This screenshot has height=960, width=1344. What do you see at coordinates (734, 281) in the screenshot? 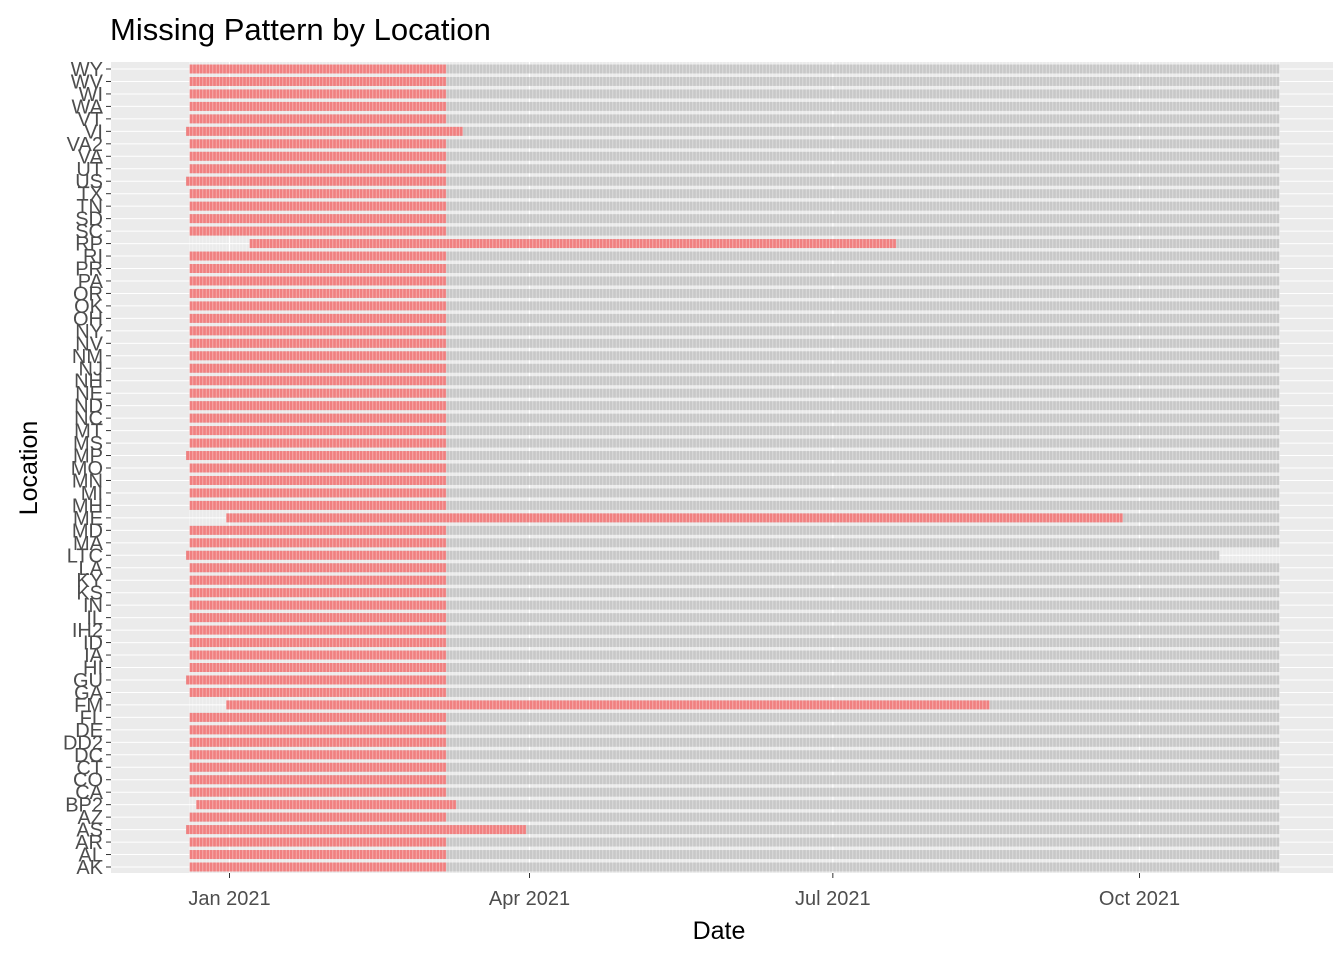
I see `present-tile-PA` at bounding box center [734, 281].